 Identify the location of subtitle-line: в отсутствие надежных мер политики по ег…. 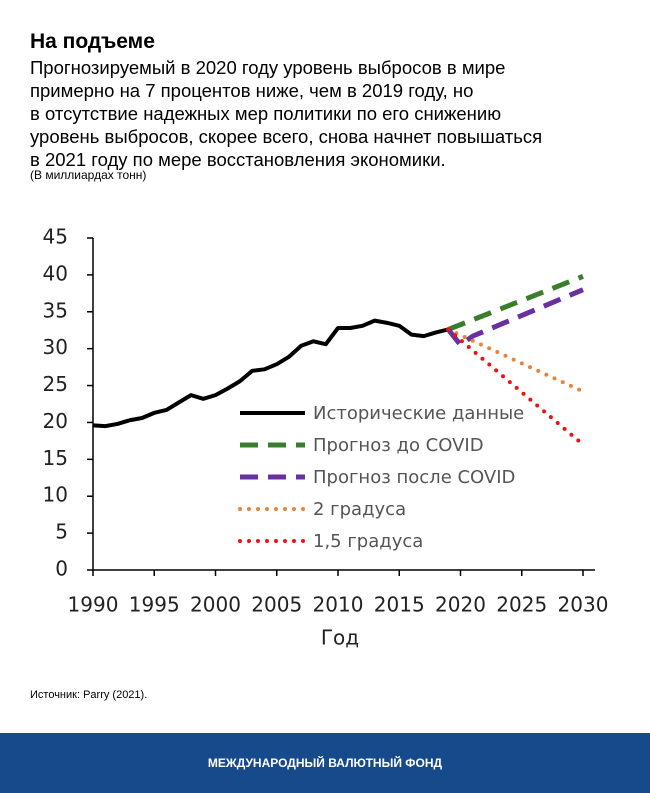
(266, 113).